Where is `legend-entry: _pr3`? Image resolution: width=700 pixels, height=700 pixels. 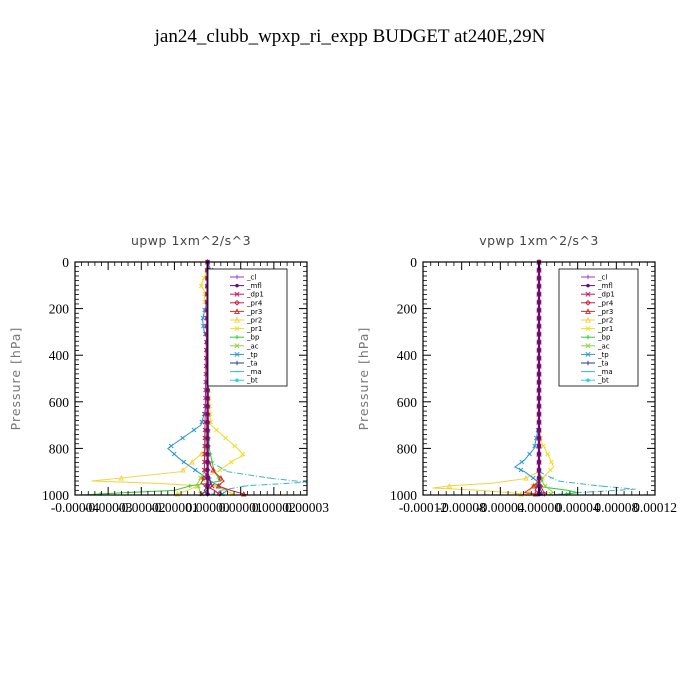 legend-entry: _pr3 is located at coordinates (597, 312).